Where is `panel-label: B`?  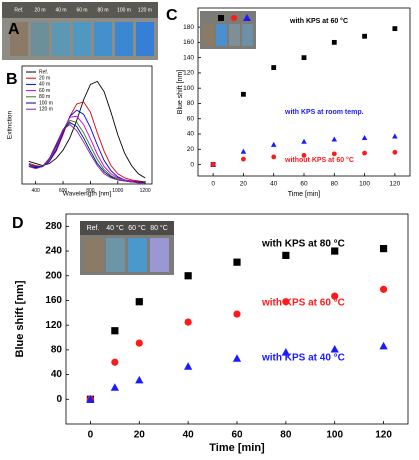 panel-label: B is located at coordinates (12, 79).